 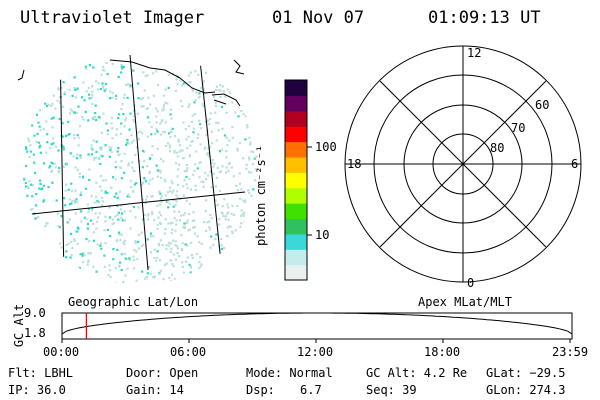 What do you see at coordinates (471, 283) in the screenshot?
I see `mlt-label-0: 0` at bounding box center [471, 283].